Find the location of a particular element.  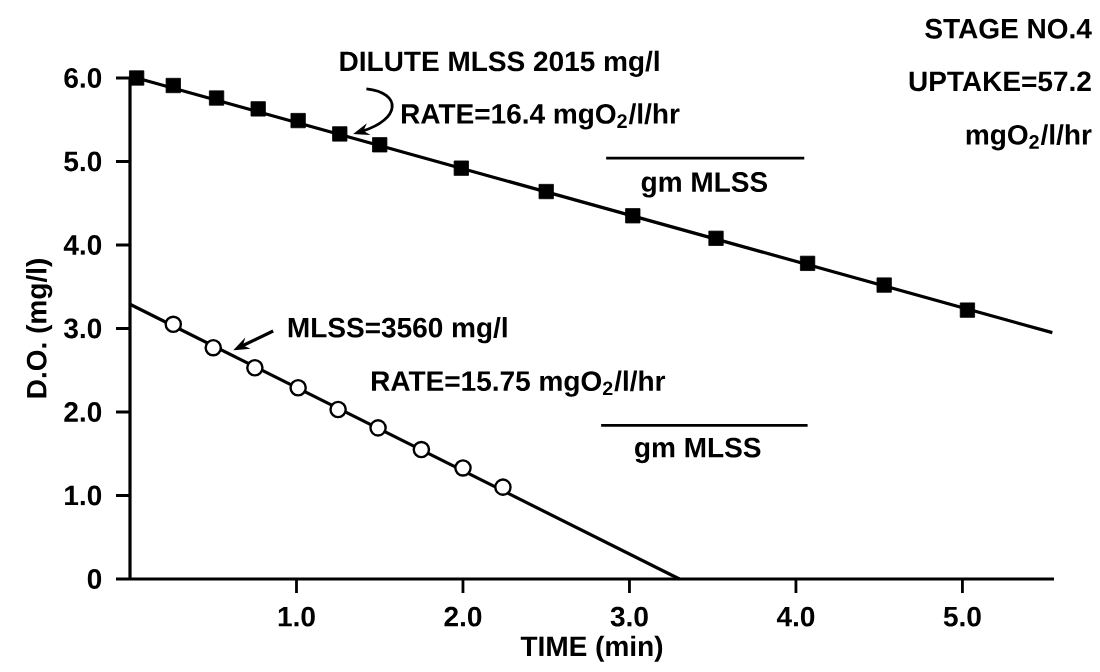

y-tick-label: 5.0 is located at coordinates (83, 161).